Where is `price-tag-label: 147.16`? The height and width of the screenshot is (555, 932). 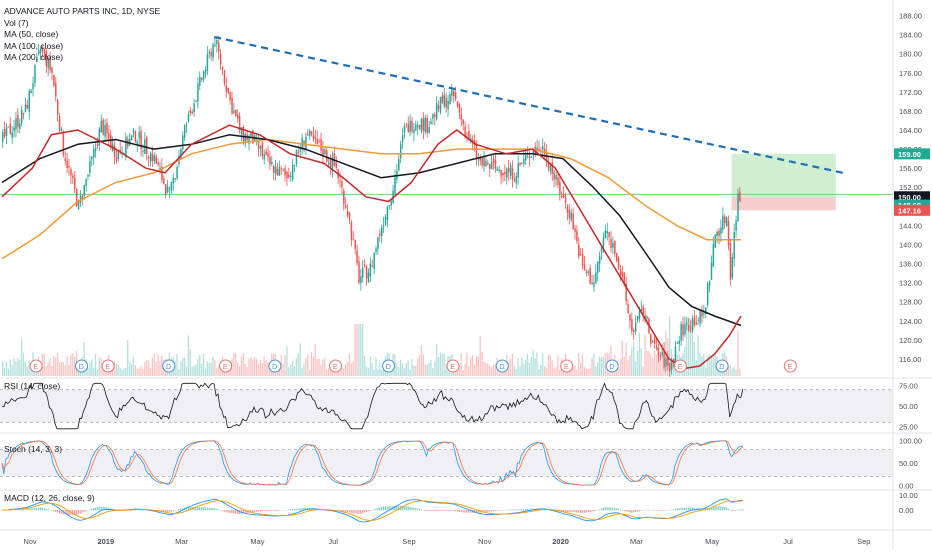
price-tag-label: 147.16 is located at coordinates (909, 210).